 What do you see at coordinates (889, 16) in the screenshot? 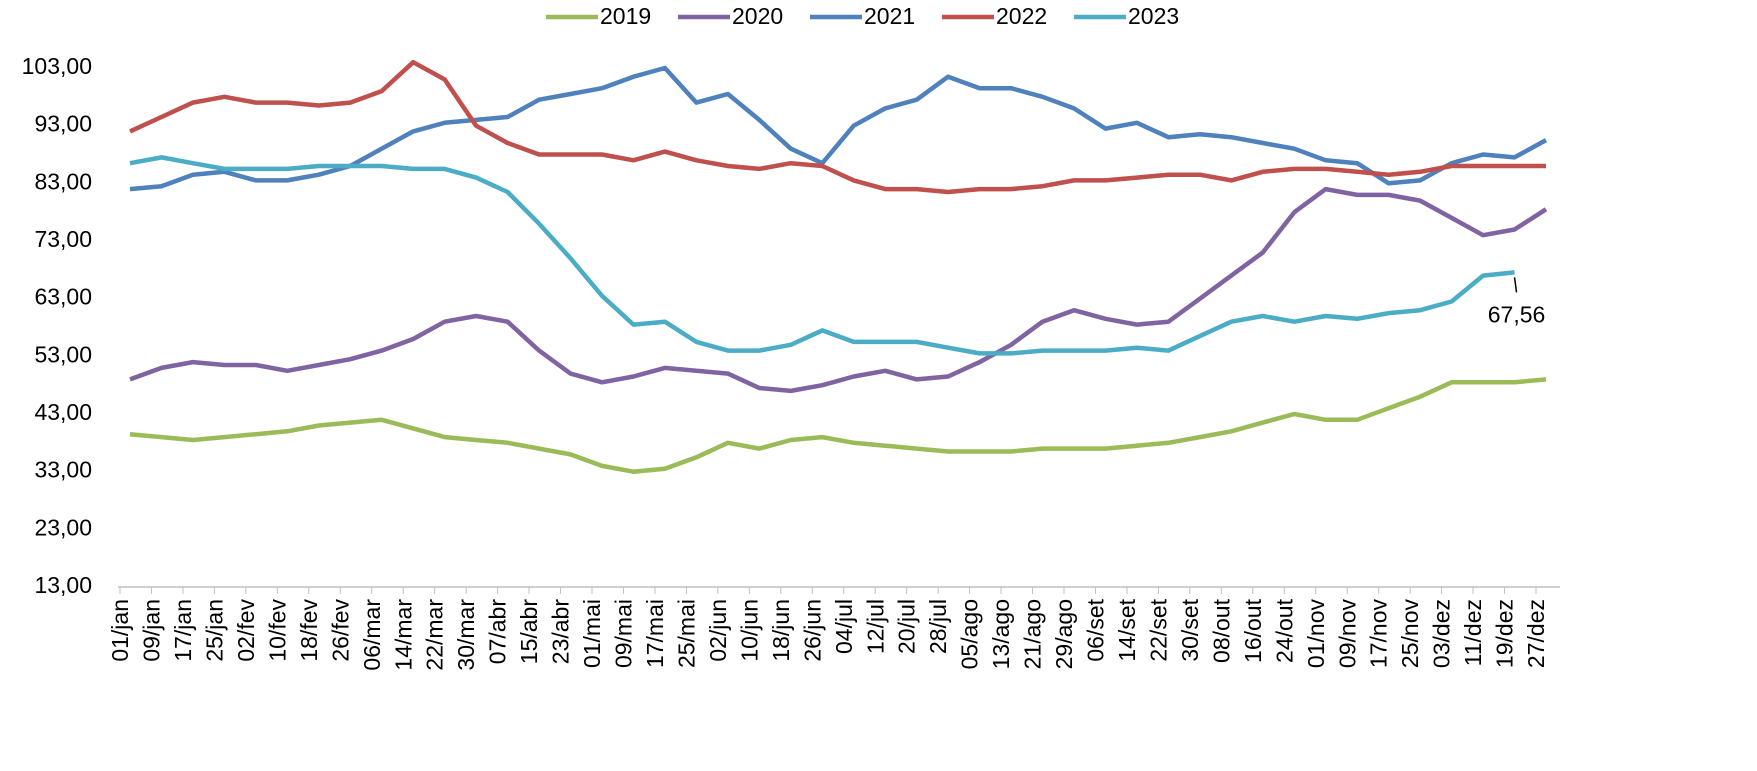
I see `legend-label: 2021` at bounding box center [889, 16].